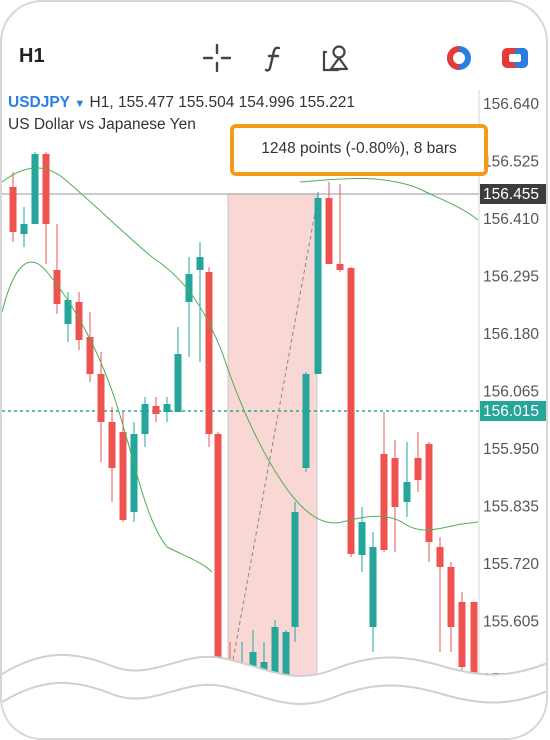  I want to click on price-tick-label: 156.180, so click(511, 334).